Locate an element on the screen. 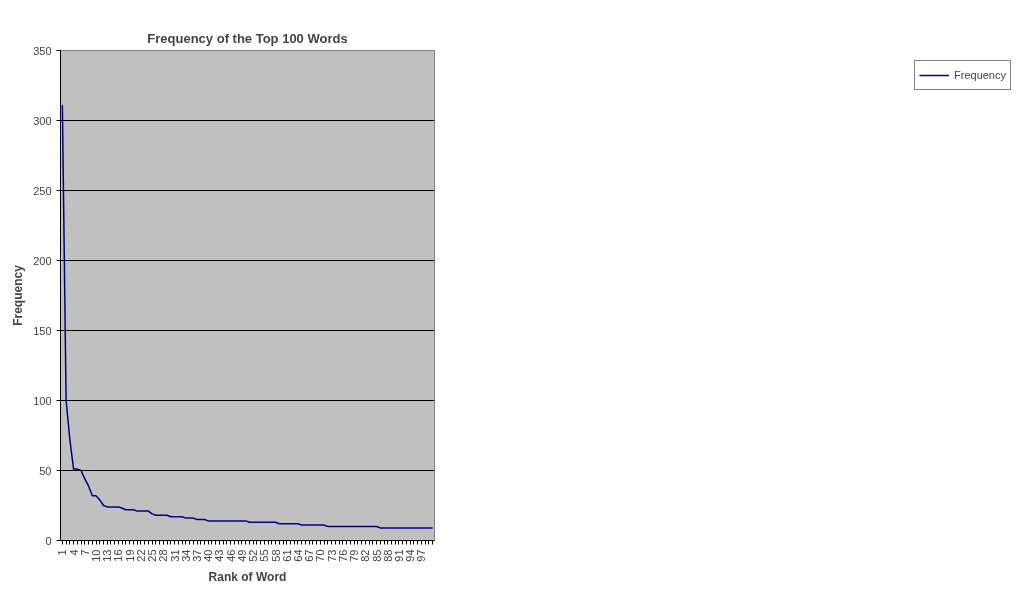  x-tick-label: 97 is located at coordinates (421, 555).